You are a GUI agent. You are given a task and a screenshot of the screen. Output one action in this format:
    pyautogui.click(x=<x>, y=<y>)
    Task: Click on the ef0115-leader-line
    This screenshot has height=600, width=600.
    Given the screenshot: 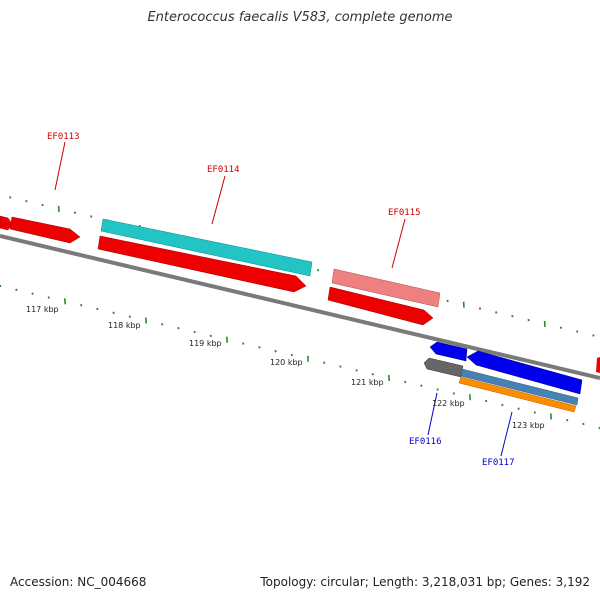 What is the action you would take?
    pyautogui.click(x=398, y=243)
    